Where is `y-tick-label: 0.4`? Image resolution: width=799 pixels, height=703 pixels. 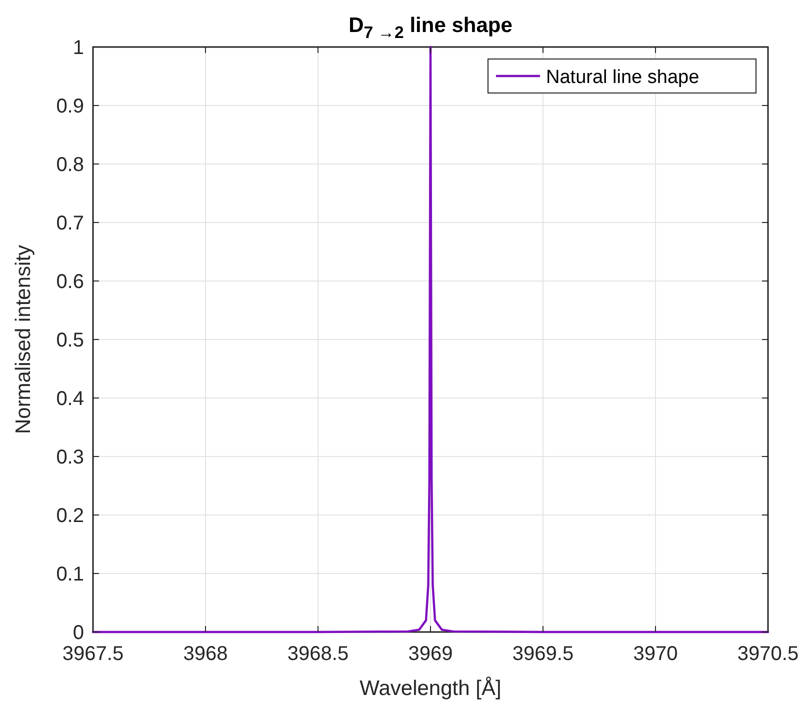
y-tick-label: 0.4 is located at coordinates (70, 399).